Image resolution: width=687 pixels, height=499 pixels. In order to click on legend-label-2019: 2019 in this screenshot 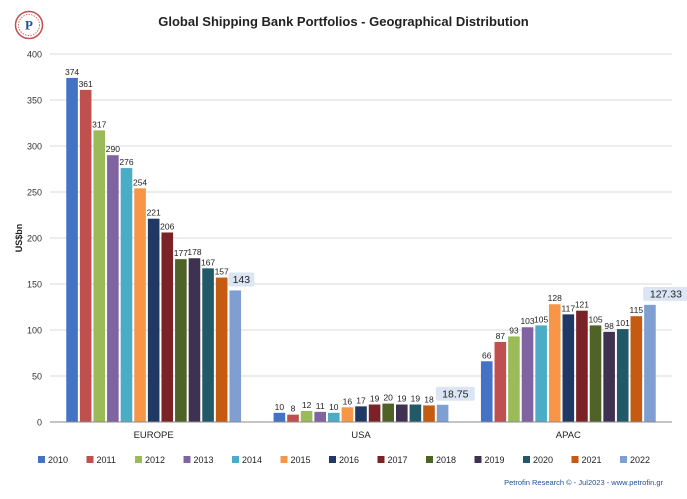, I will do `click(495, 460)`.